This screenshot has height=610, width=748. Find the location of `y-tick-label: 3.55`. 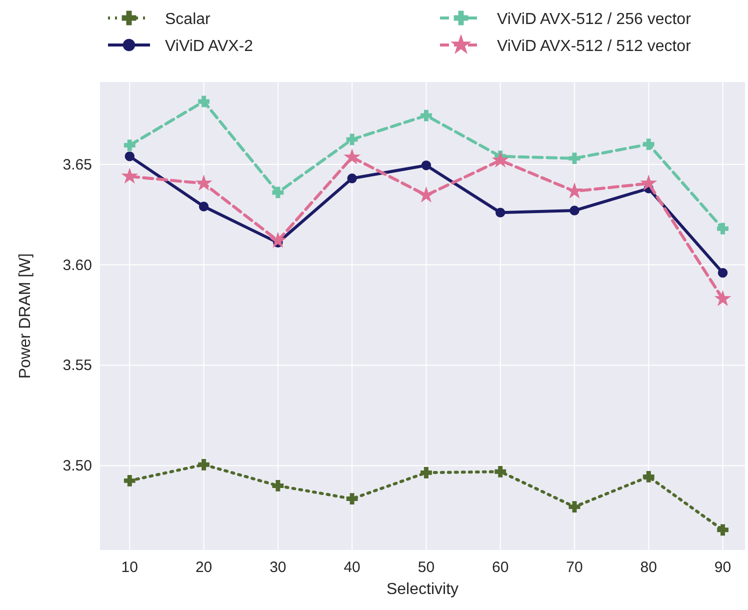

y-tick-label: 3.55 is located at coordinates (77, 365).